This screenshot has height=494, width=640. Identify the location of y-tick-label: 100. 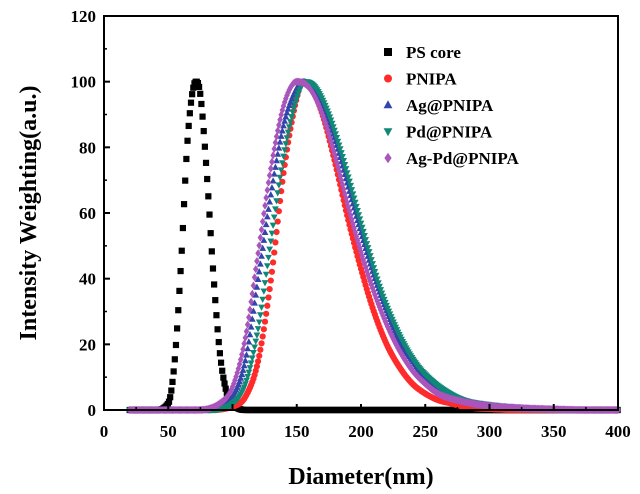
(84, 82).